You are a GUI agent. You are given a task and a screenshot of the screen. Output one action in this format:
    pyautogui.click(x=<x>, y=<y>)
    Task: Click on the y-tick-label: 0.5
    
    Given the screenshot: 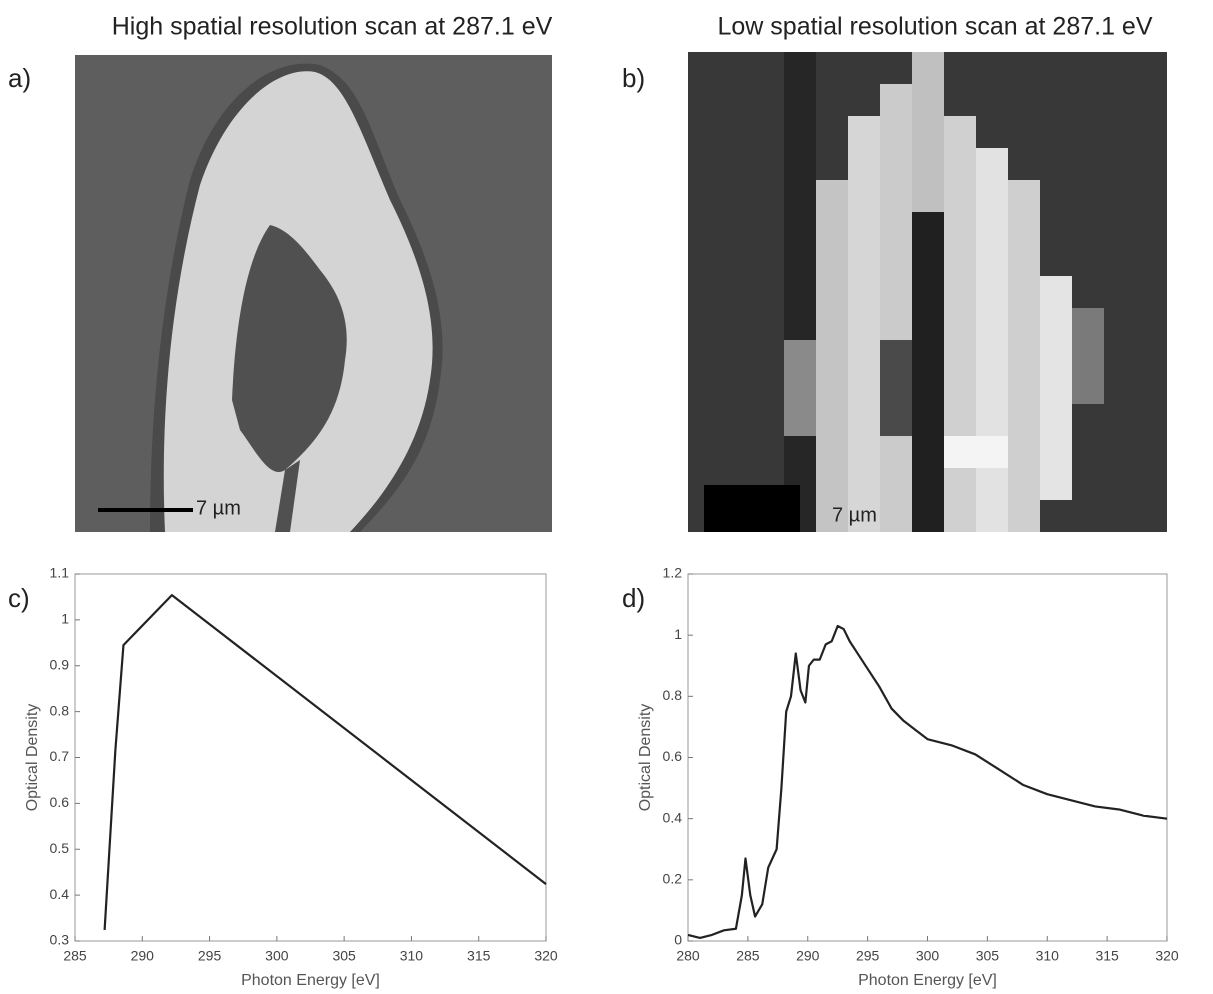 What is the action you would take?
    pyautogui.click(x=60, y=848)
    